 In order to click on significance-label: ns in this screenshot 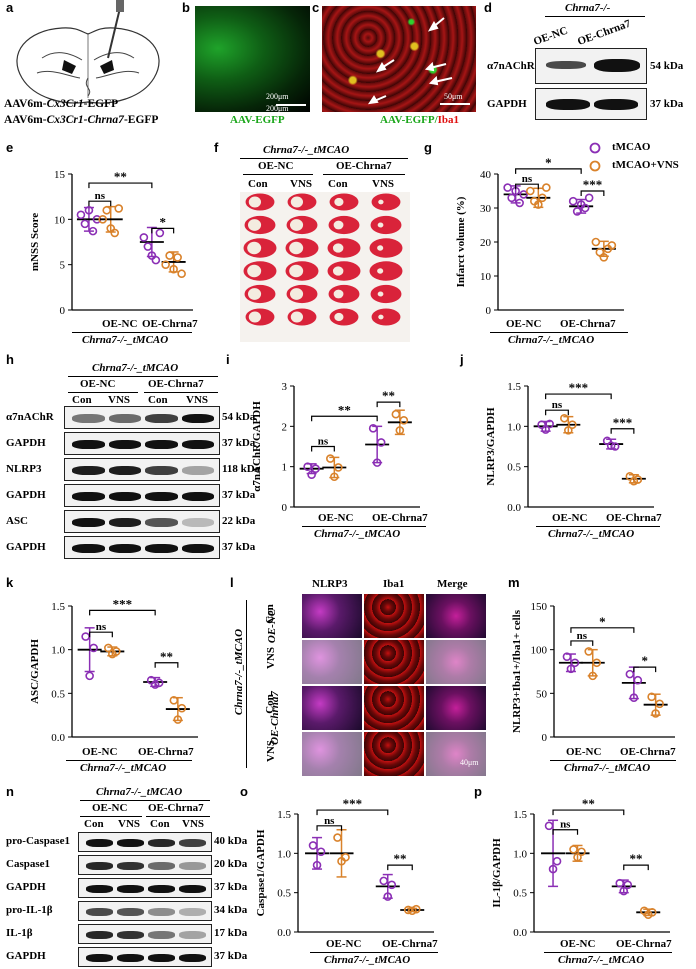, I will do `click(100, 196)`.